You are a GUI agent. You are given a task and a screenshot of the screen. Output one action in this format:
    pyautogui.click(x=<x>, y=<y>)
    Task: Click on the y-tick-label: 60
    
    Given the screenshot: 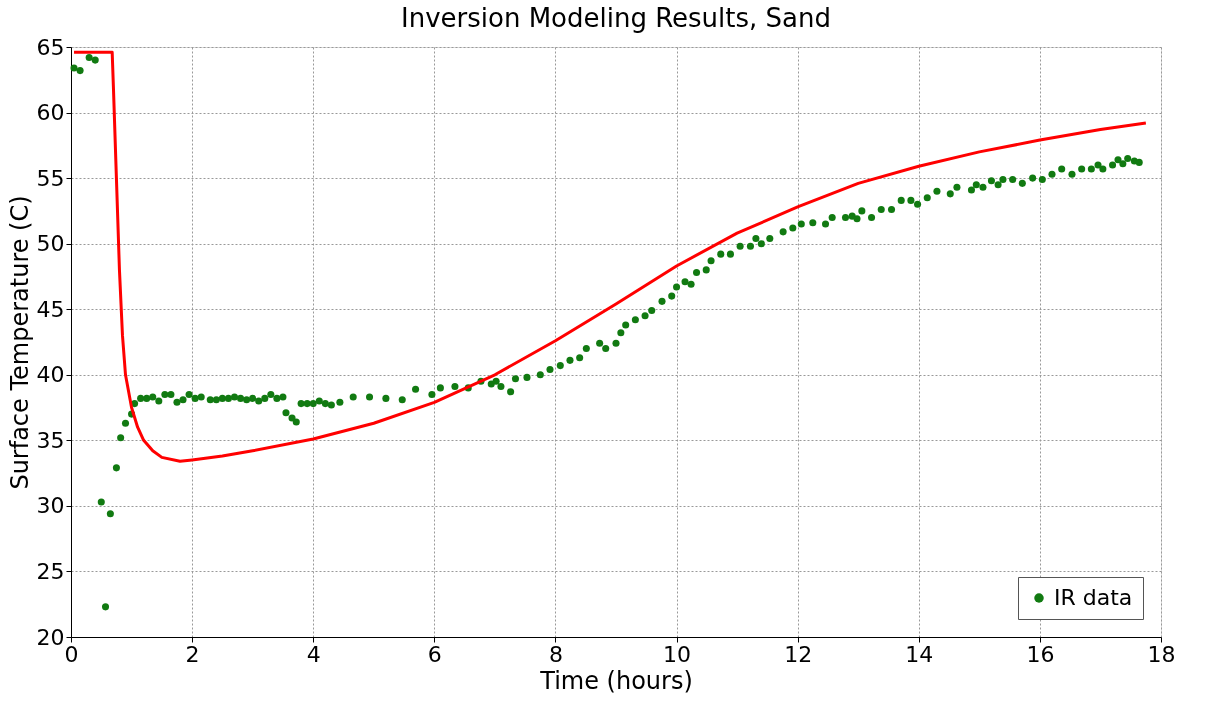 What is the action you would take?
    pyautogui.click(x=50, y=113)
    